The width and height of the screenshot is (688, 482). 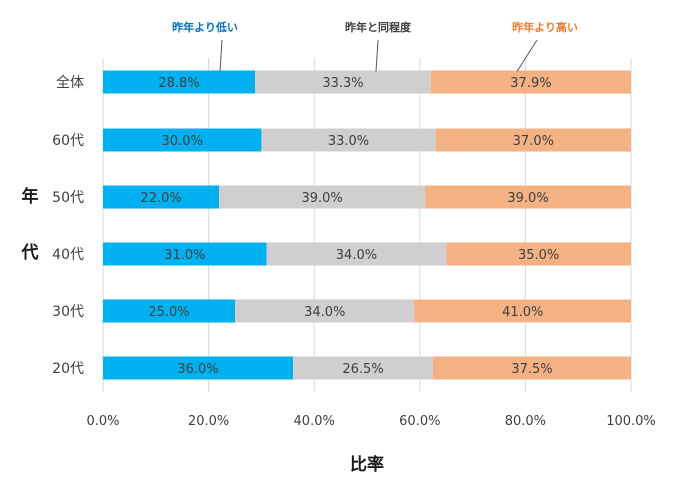 What do you see at coordinates (68, 198) in the screenshot?
I see `category-label: 50代` at bounding box center [68, 198].